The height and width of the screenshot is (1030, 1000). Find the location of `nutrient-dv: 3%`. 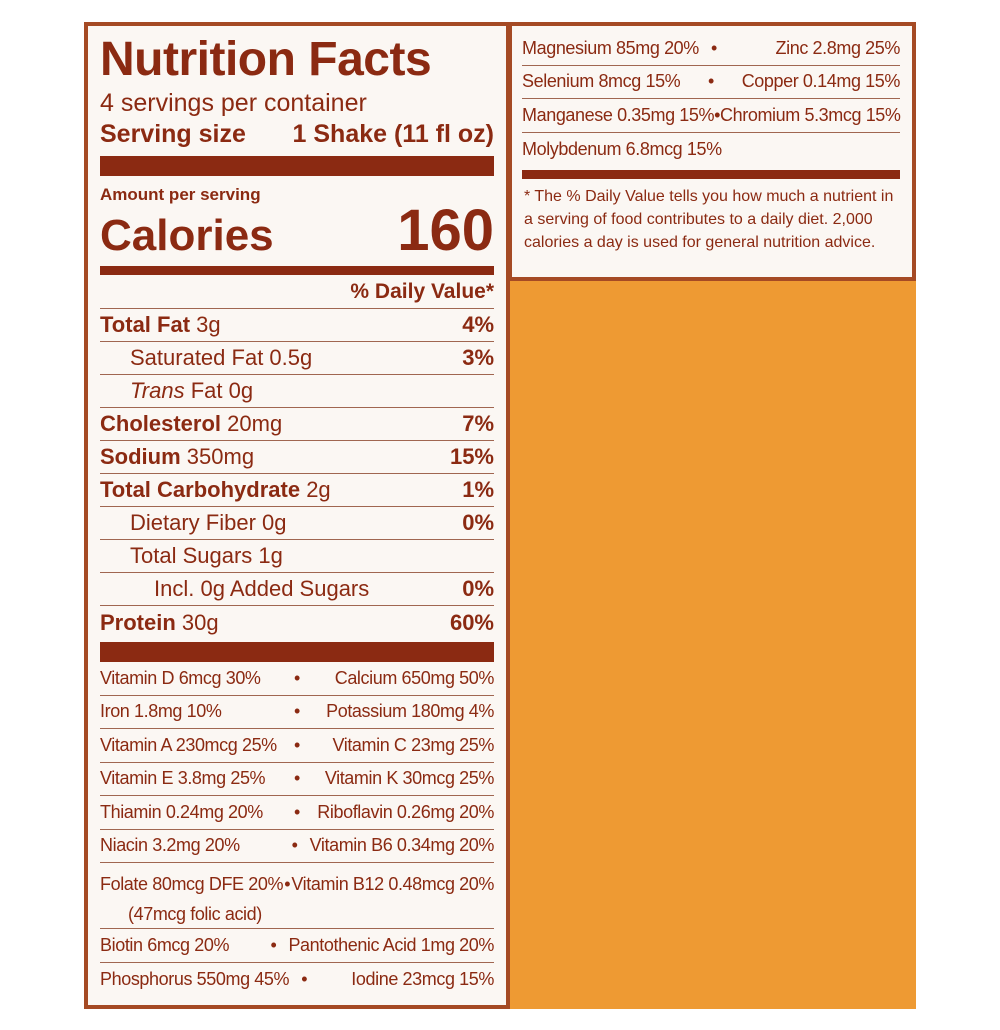

nutrient-dv: 3% is located at coordinates (478, 357).